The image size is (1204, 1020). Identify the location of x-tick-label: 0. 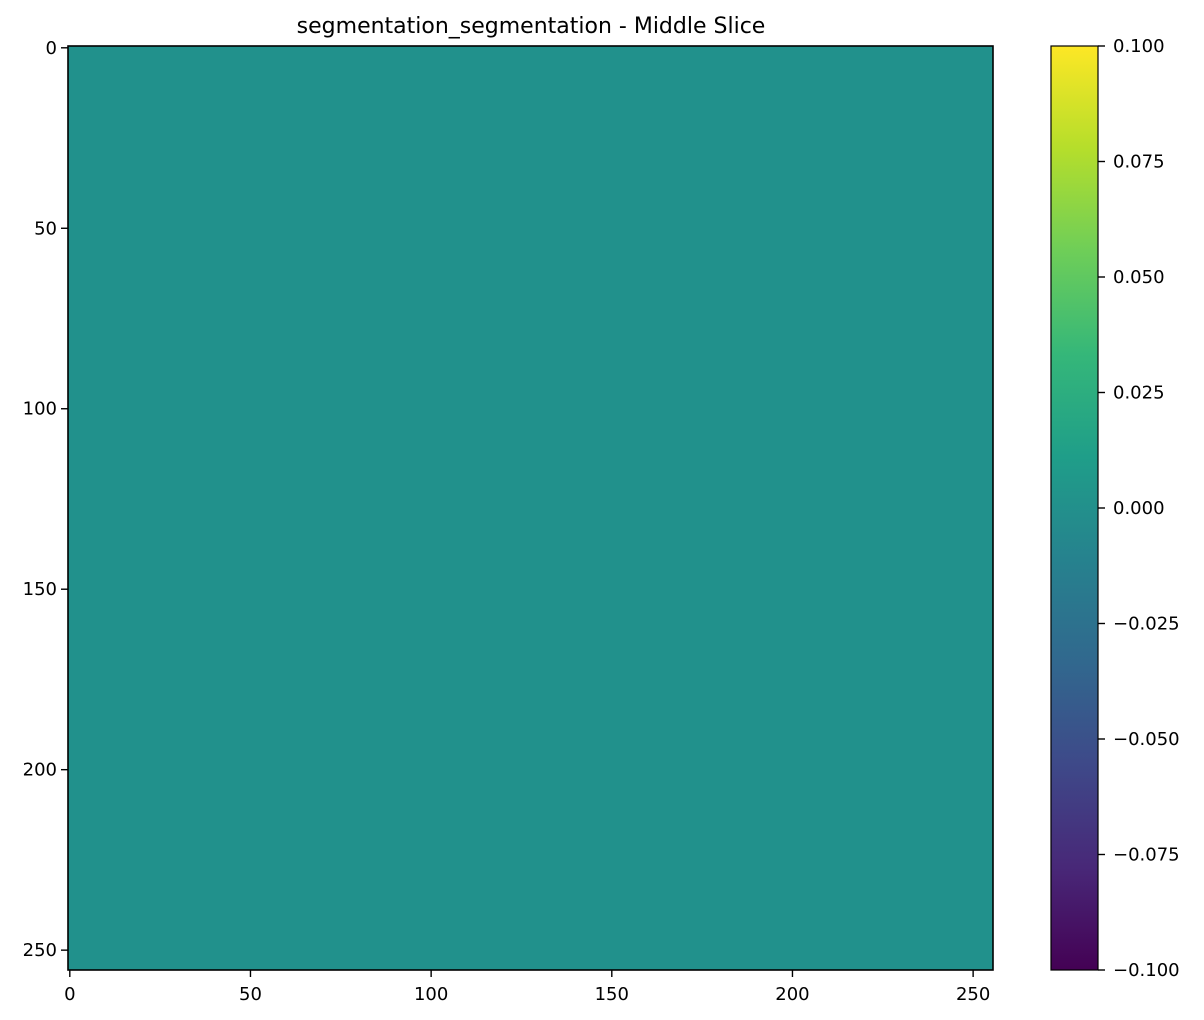
(69, 994).